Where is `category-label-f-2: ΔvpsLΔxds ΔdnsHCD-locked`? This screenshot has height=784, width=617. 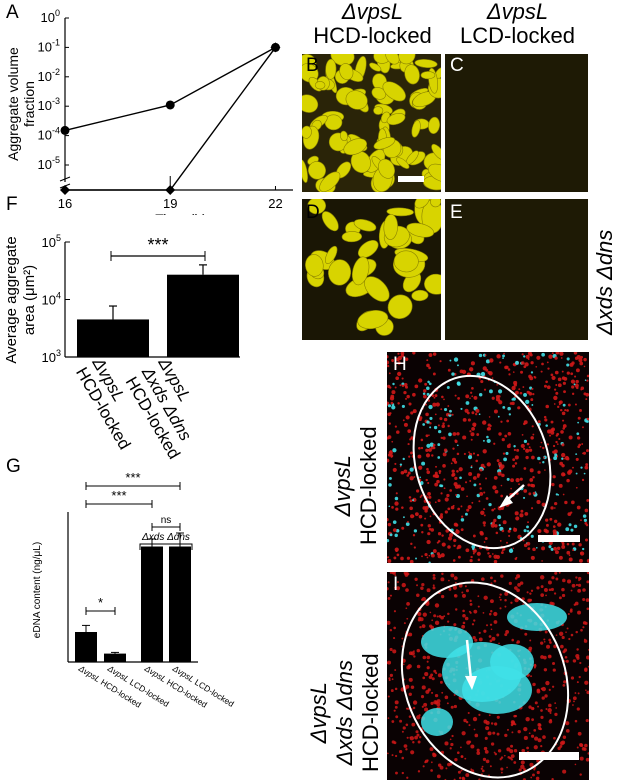
category-label-f-2: ΔvpsLΔxds ΔdnsHCD-locked is located at coordinates (169, 408).